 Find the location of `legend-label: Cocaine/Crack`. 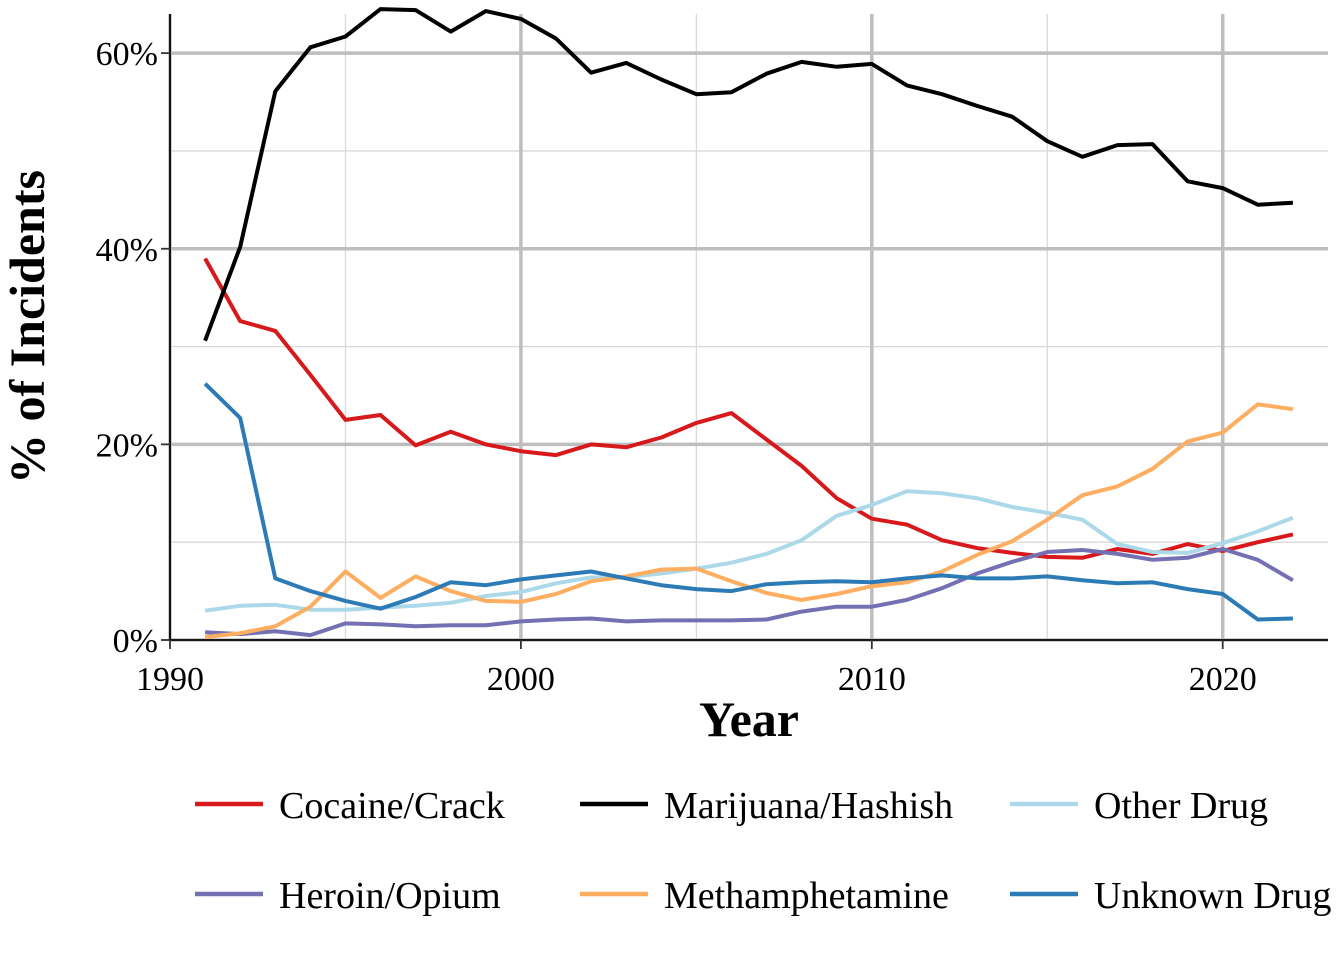

legend-label: Cocaine/Crack is located at coordinates (392, 806).